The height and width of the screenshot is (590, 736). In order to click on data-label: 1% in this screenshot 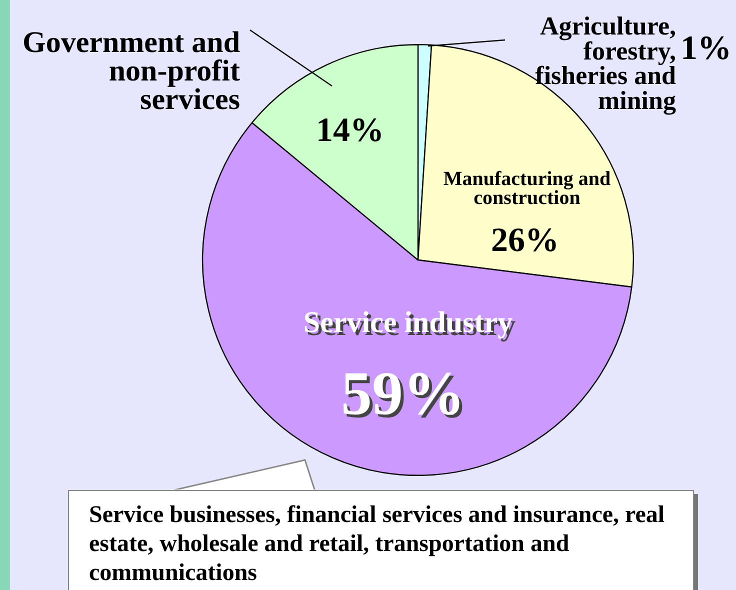, I will do `click(706, 48)`.